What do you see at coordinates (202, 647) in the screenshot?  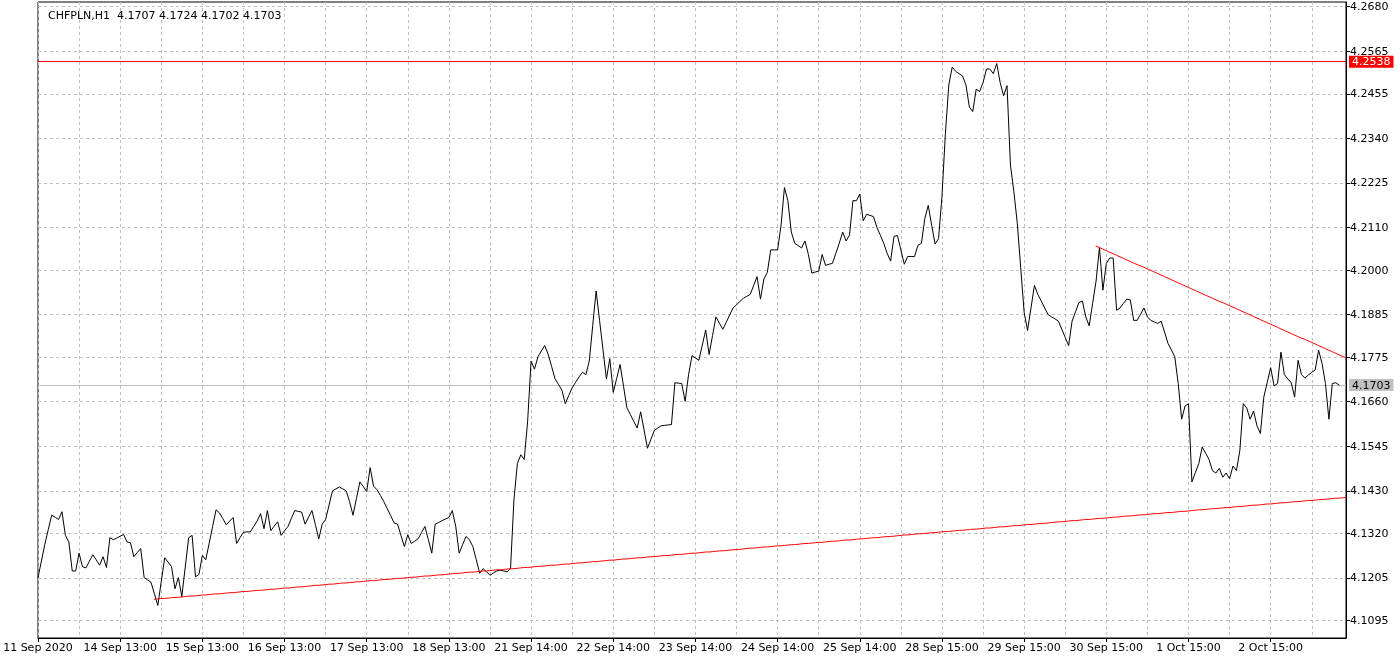 I see `x-tick-label: 15 Sep 13:00` at bounding box center [202, 647].